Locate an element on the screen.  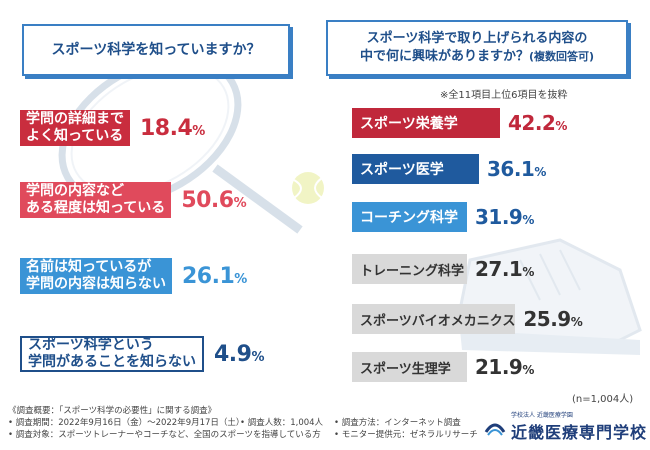
interest-bar-percent: 25.9% is located at coordinates (552, 319).